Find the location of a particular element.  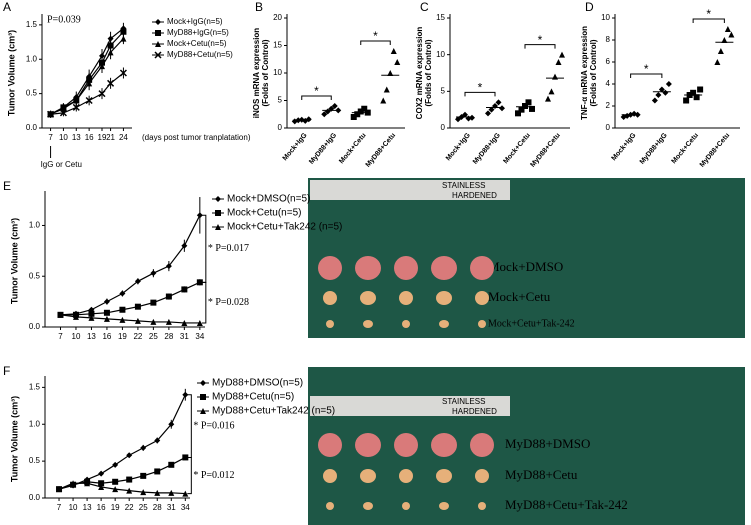

y-tick-label: 1.0 is located at coordinates (35, 225).